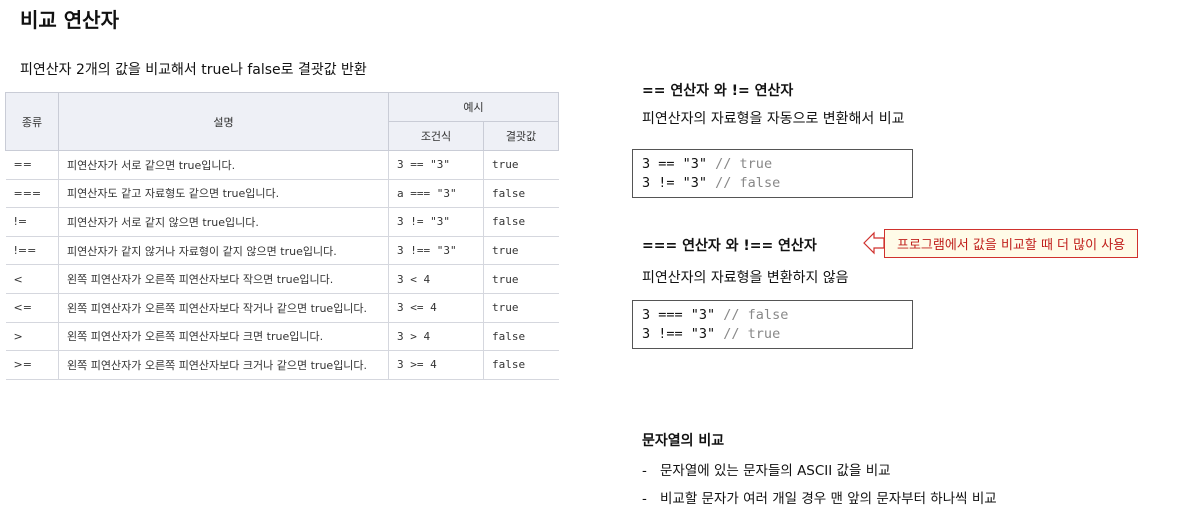 The image size is (1200, 522). What do you see at coordinates (745, 278) in the screenshot?
I see `section-description: 피연산자의 자료형을 변환하지 않음` at bounding box center [745, 278].